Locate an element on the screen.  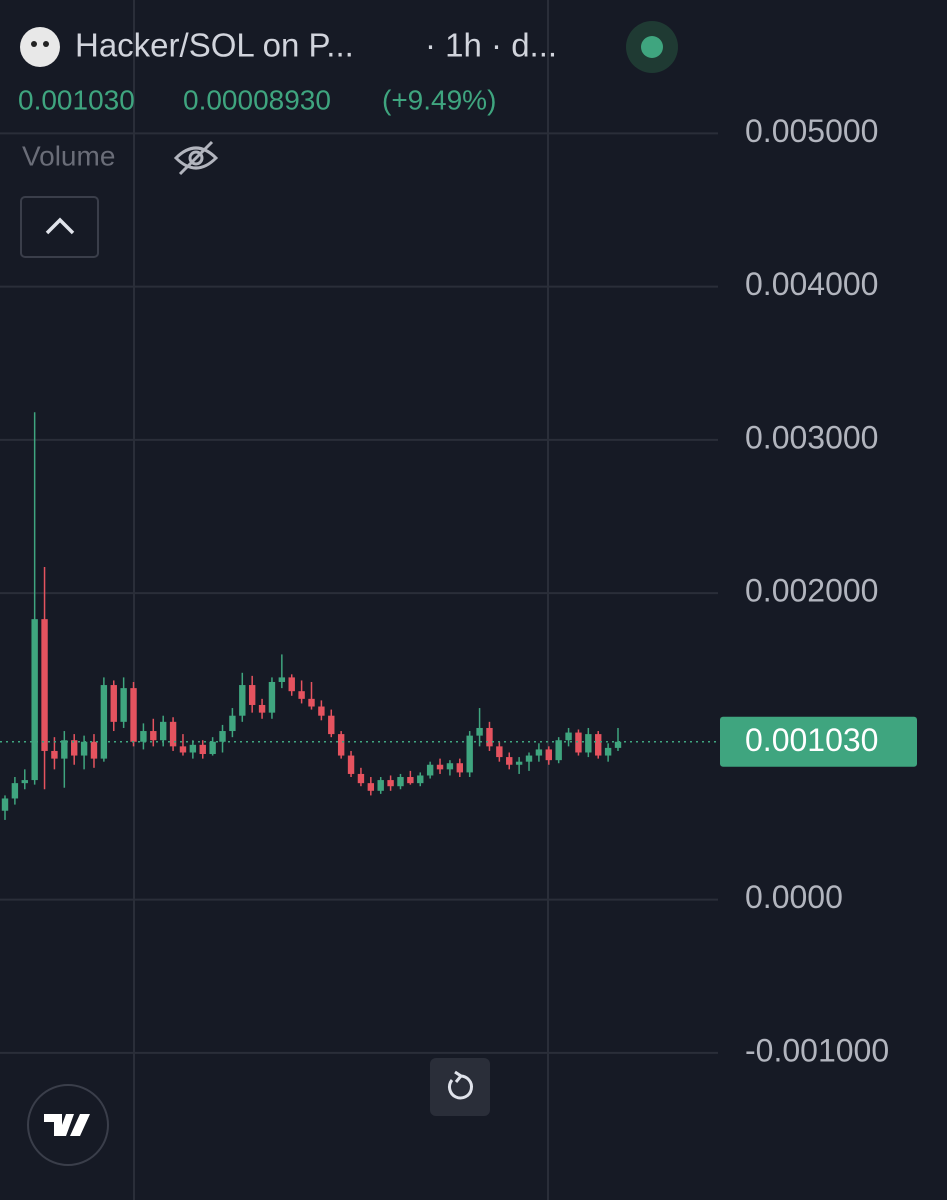
tradingview-mark is located at coordinates (67, 1125).